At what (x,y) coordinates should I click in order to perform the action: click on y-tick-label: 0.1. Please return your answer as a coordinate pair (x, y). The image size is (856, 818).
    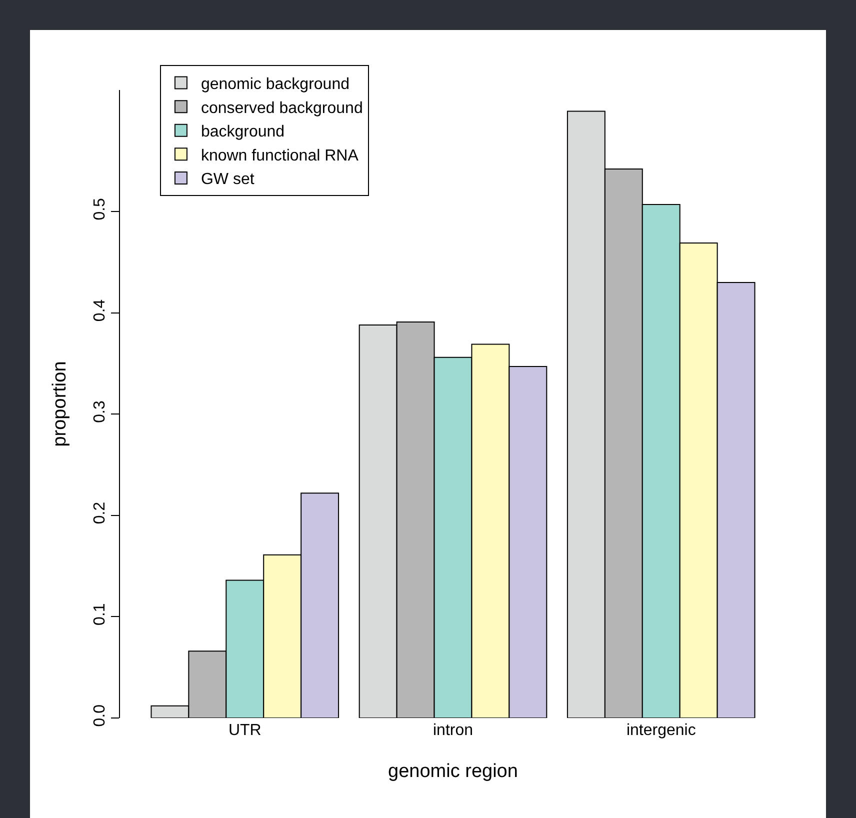
    Looking at the image, I should click on (100, 614).